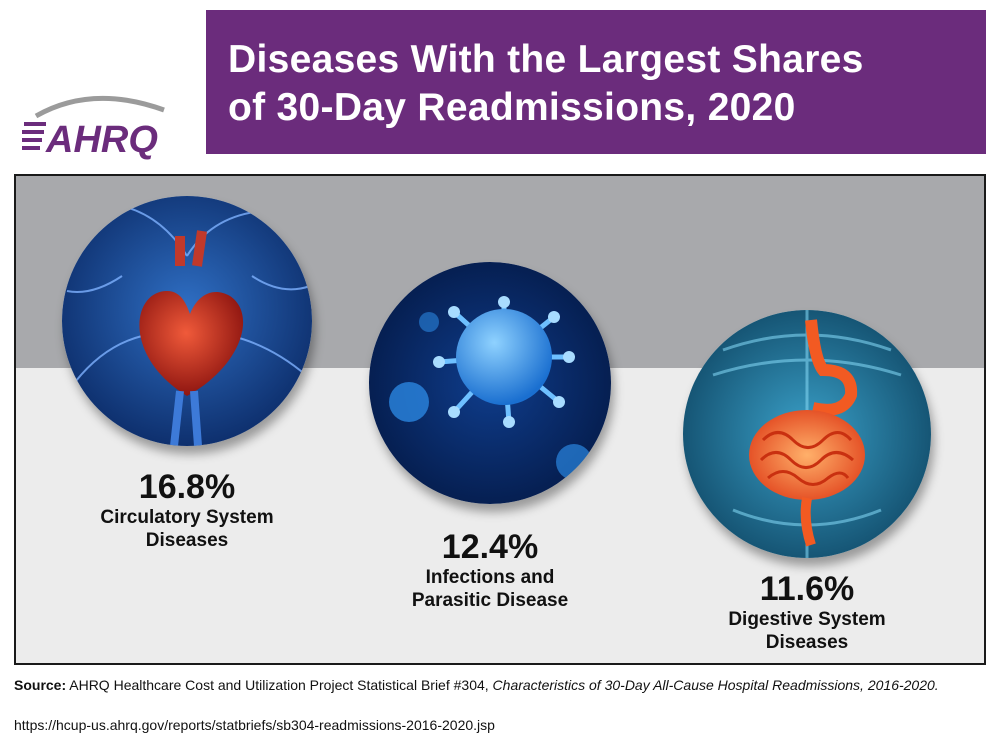 This screenshot has width=1000, height=744. Describe the element at coordinates (807, 631) in the screenshot. I see `stat-label: Digestive System Diseases` at that location.